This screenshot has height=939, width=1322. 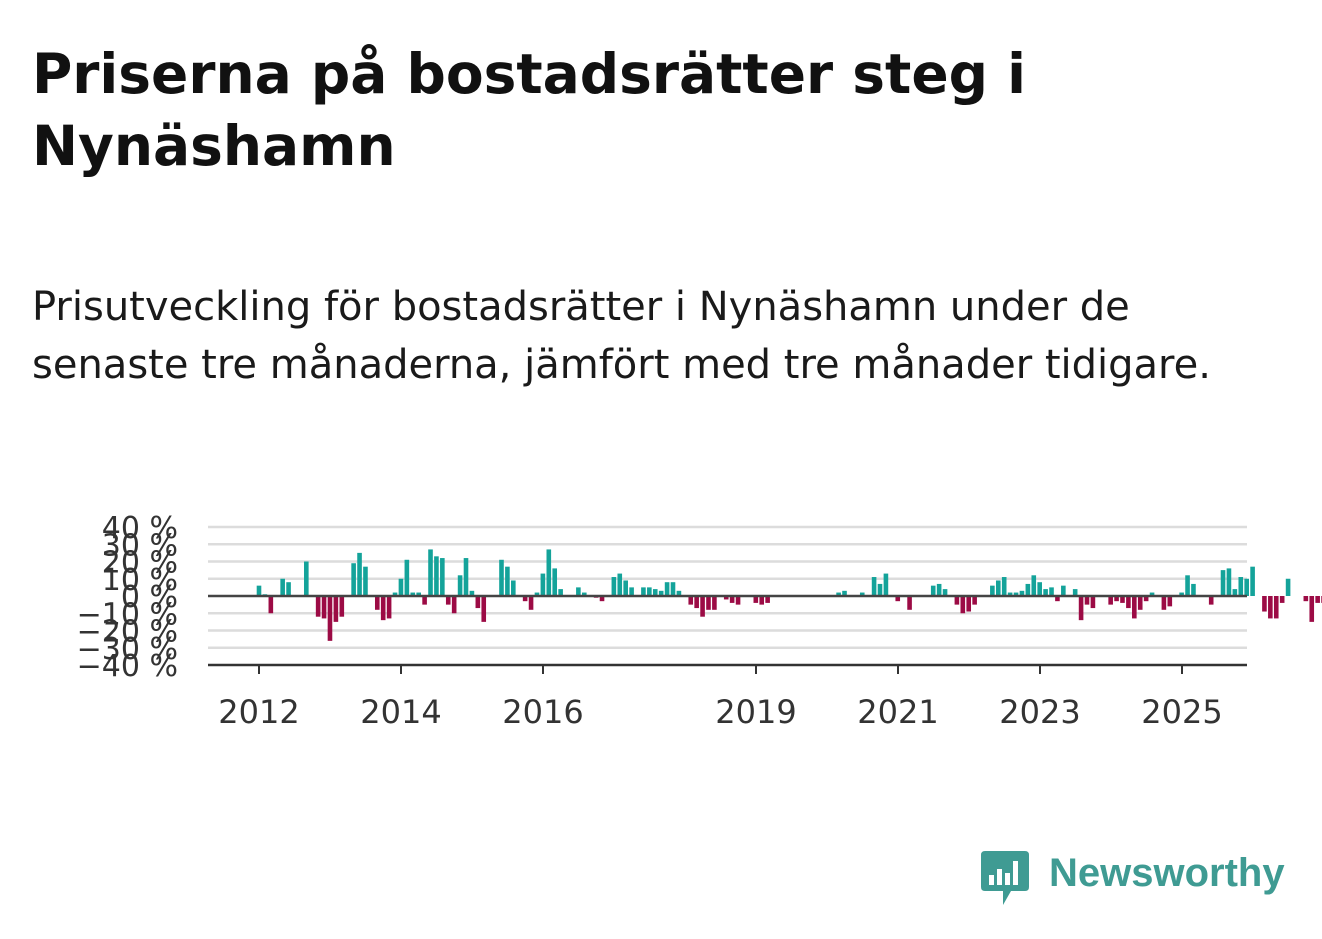 I want to click on y-tick-label: −20 %, so click(x=127, y=632).